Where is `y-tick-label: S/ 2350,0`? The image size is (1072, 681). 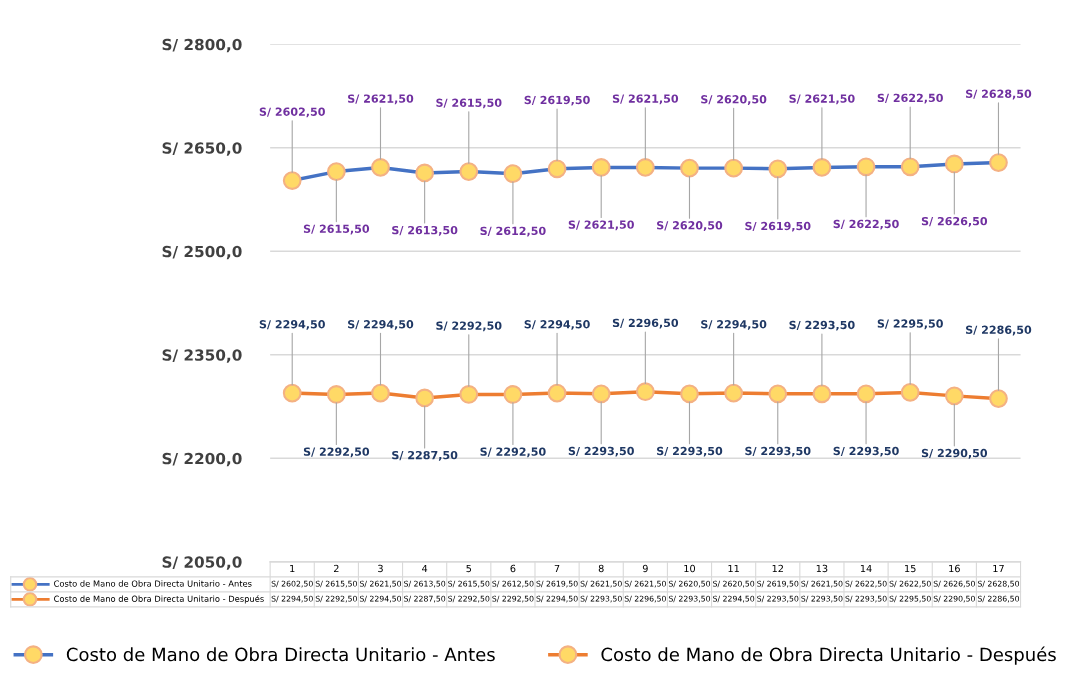
y-tick-label: S/ 2350,0 is located at coordinates (202, 356).